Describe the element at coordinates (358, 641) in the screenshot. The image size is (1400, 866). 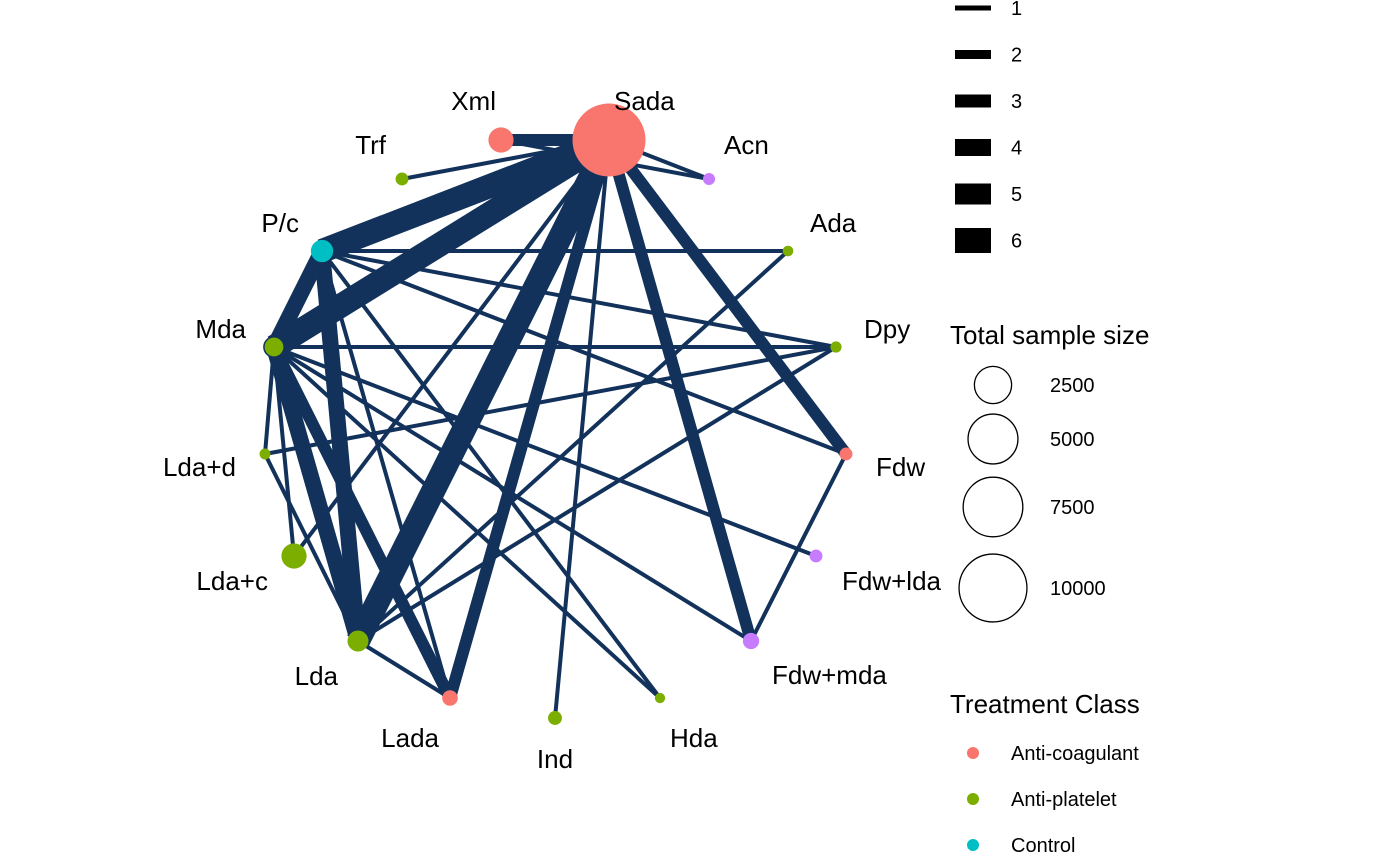
I see `node-lda` at that location.